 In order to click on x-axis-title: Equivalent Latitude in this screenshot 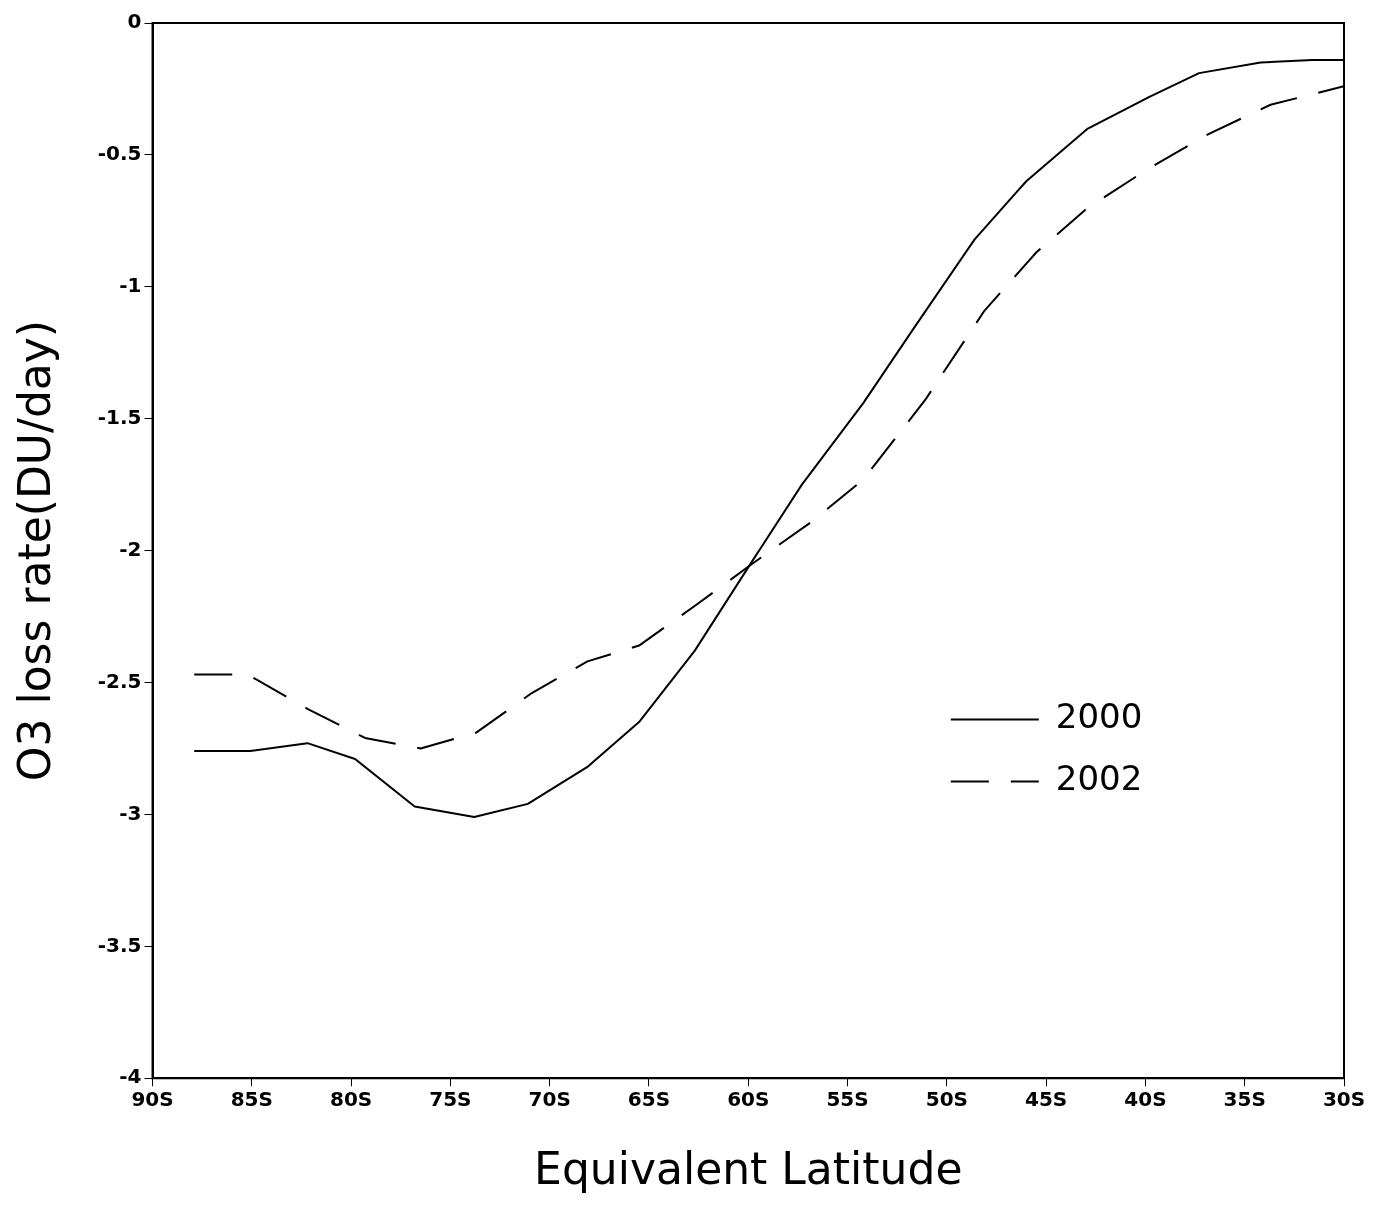, I will do `click(748, 1169)`.